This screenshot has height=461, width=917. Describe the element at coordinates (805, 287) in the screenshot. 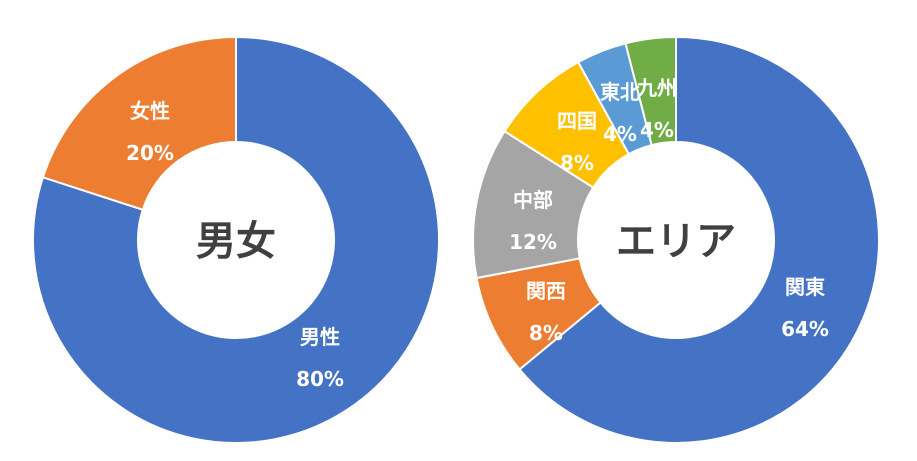

I see `data-label-name-関東: 関東` at that location.